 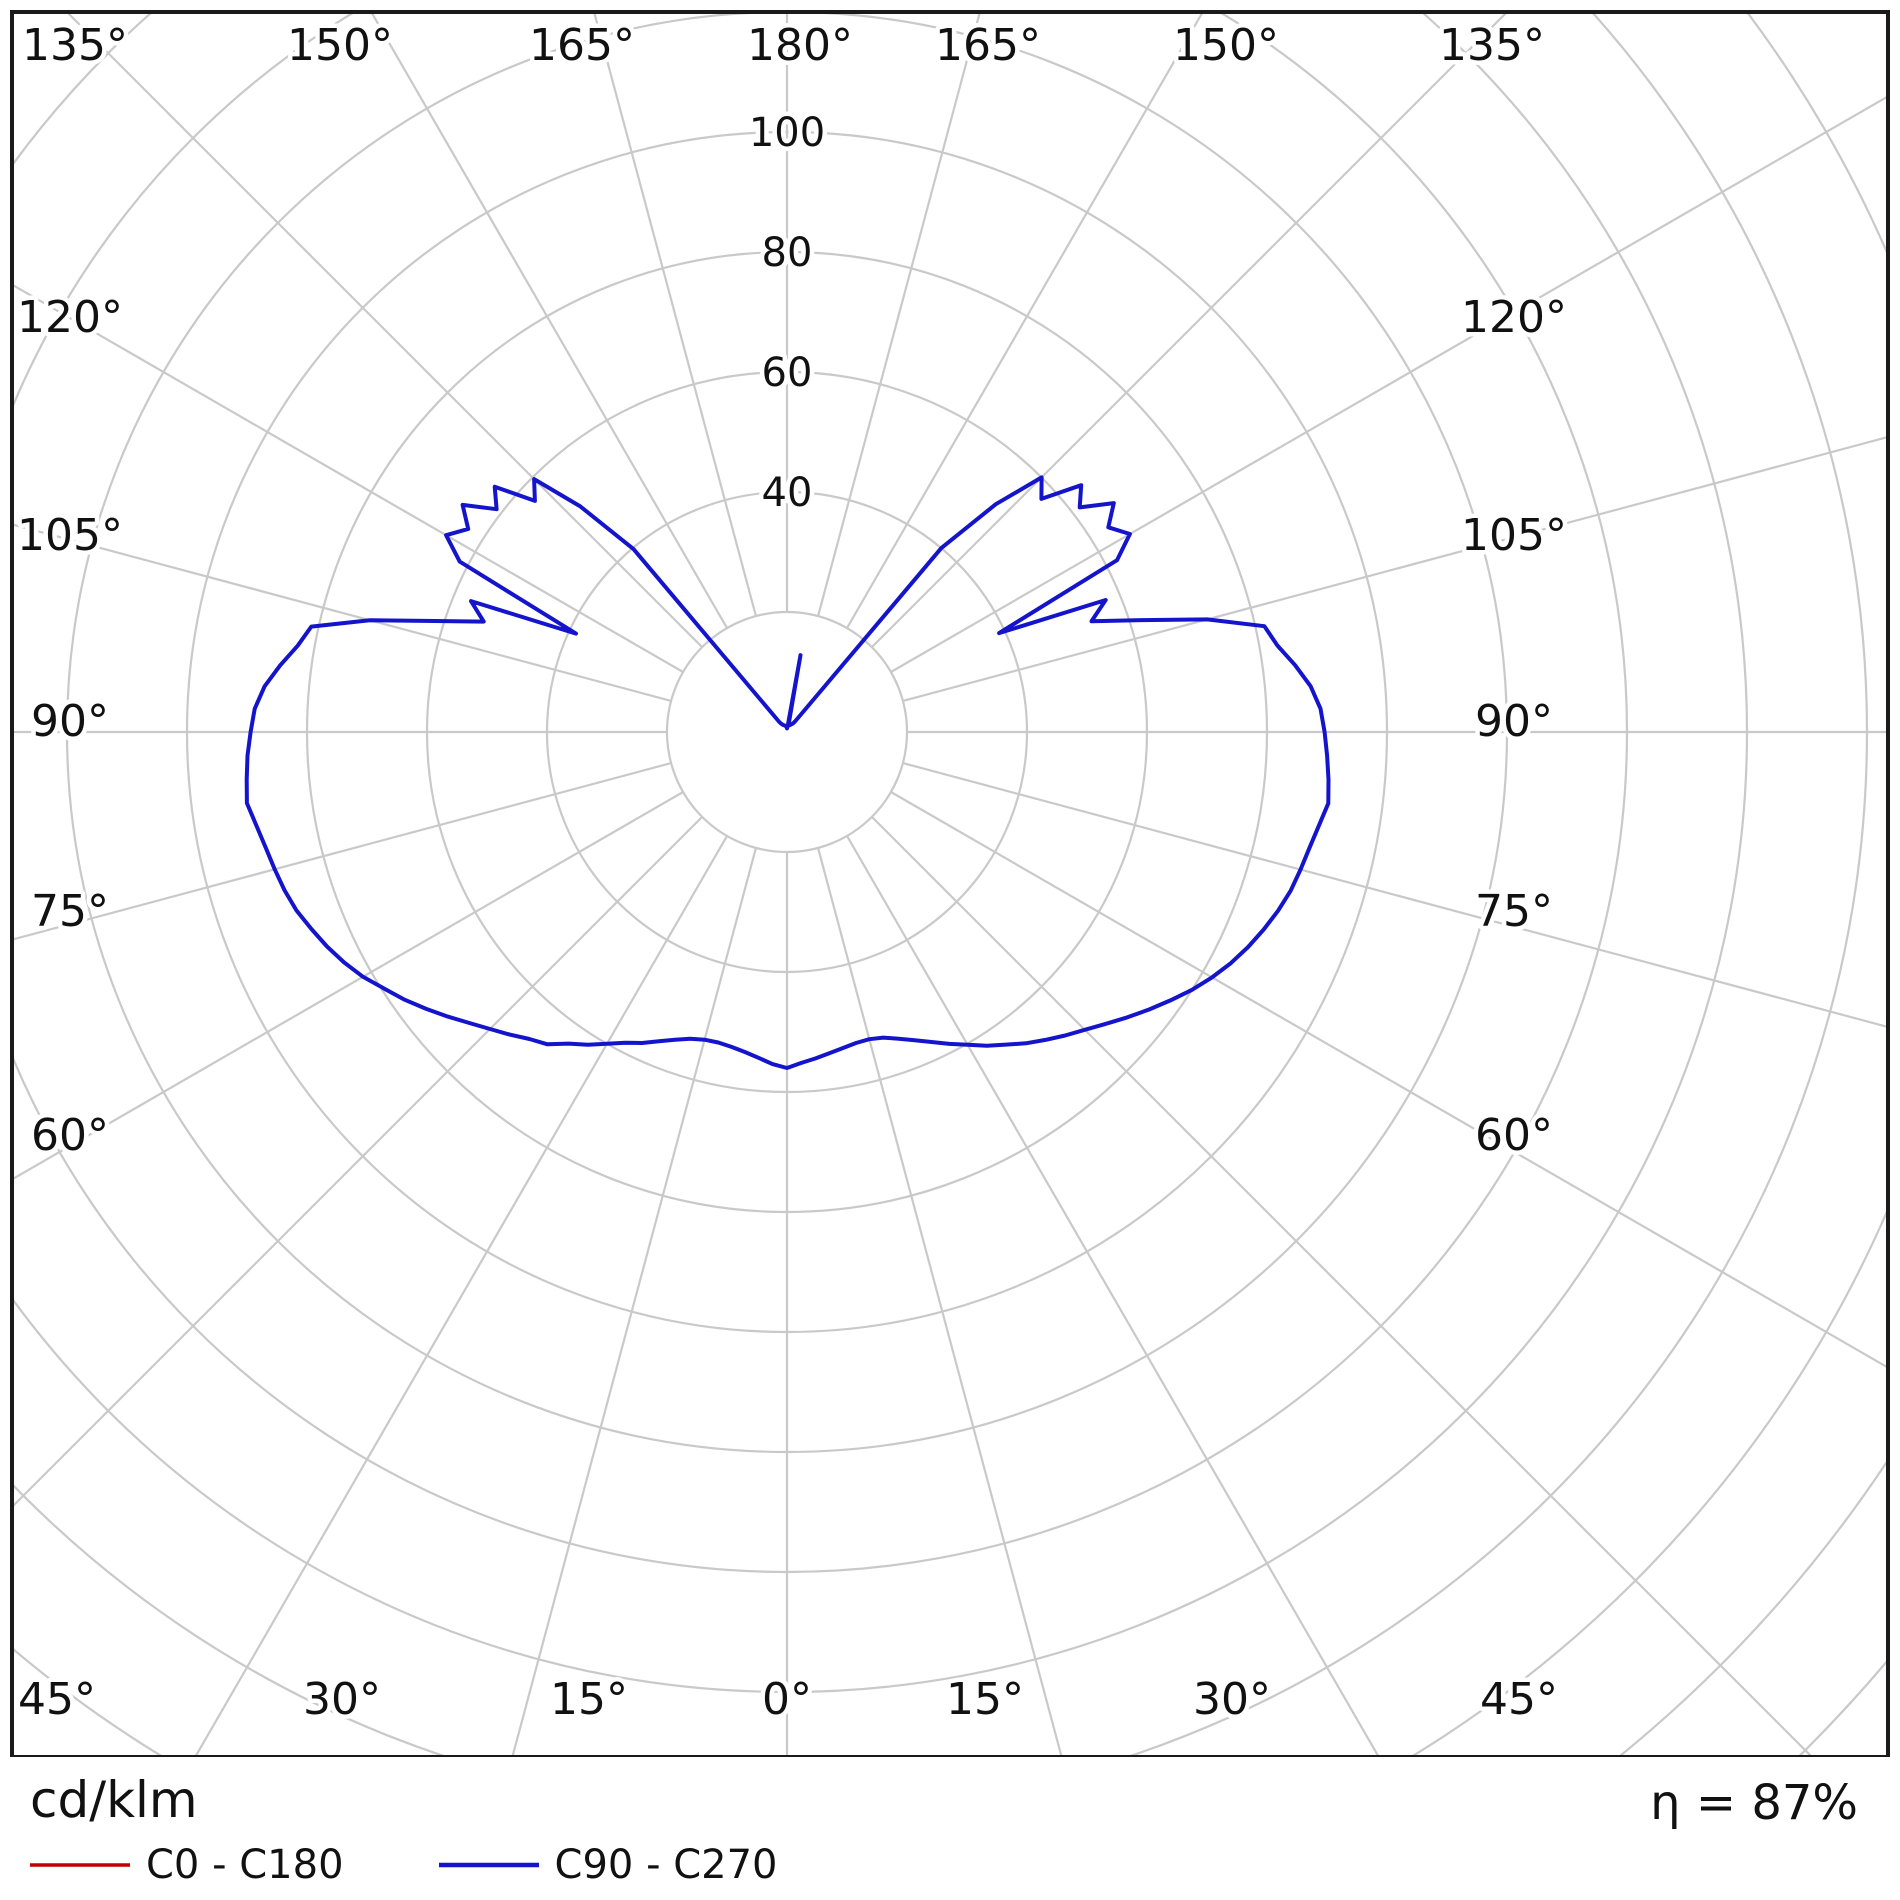 What do you see at coordinates (114, 1800) in the screenshot?
I see `units-label: cd/klm` at bounding box center [114, 1800].